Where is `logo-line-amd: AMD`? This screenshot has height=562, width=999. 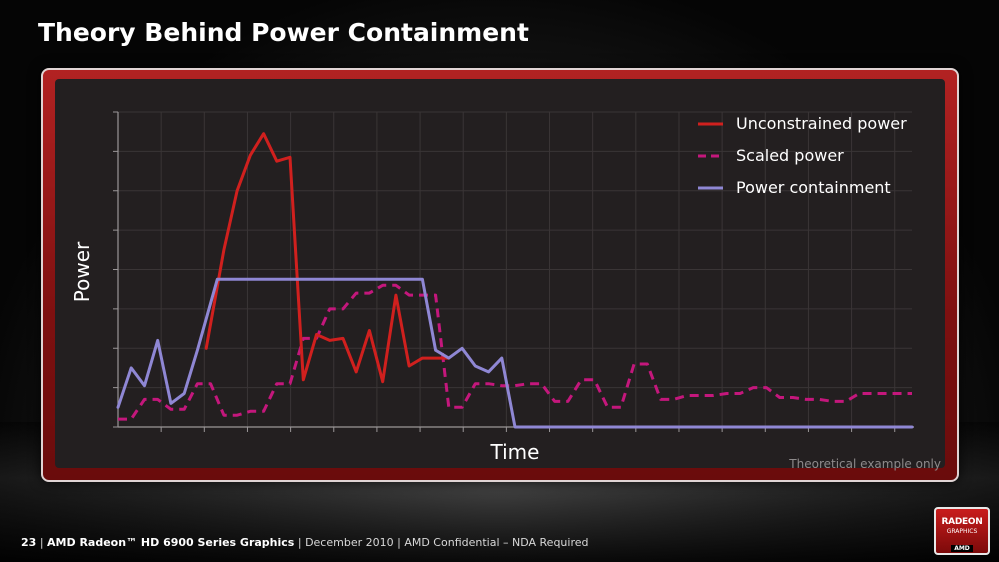
logo-line-amd: AMD is located at coordinates (962, 548).